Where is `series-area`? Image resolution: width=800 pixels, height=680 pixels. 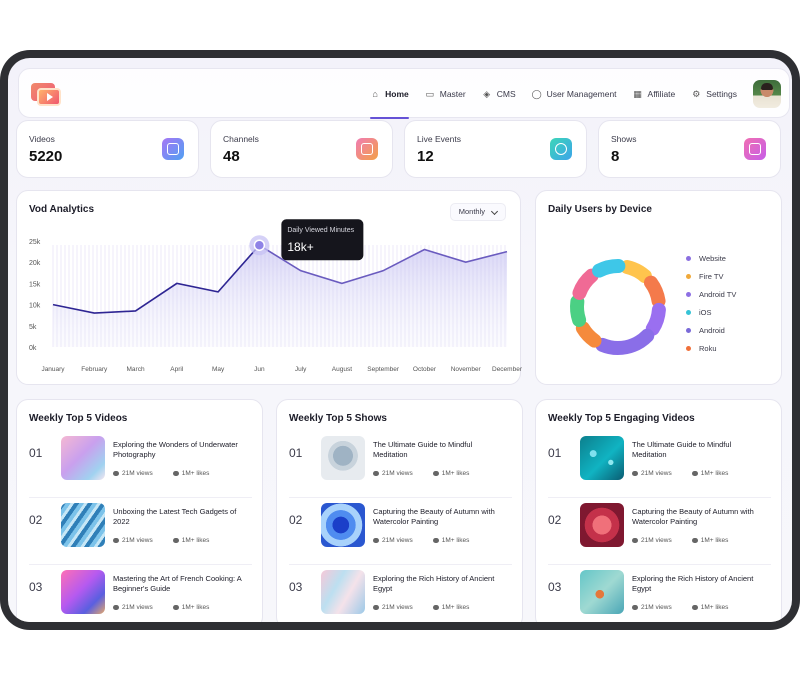 series-area is located at coordinates (280, 296).